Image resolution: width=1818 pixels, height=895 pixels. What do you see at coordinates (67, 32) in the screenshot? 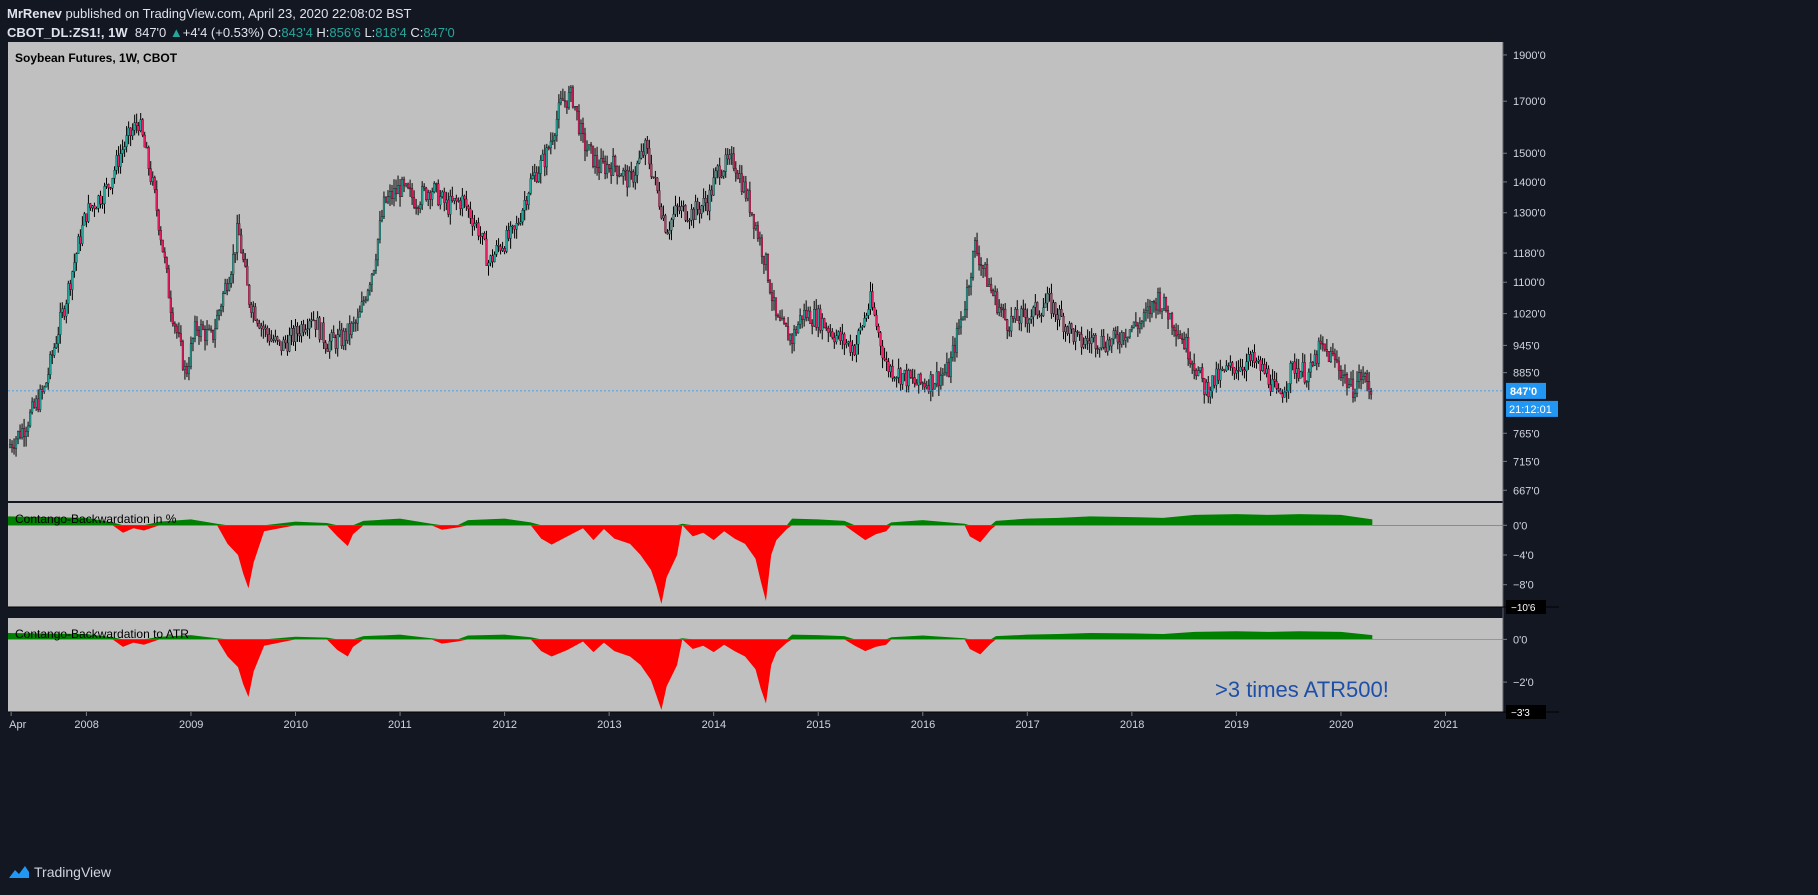
I see `symbol-label: CBOT_DL:ZS1!, 1W` at bounding box center [67, 32].